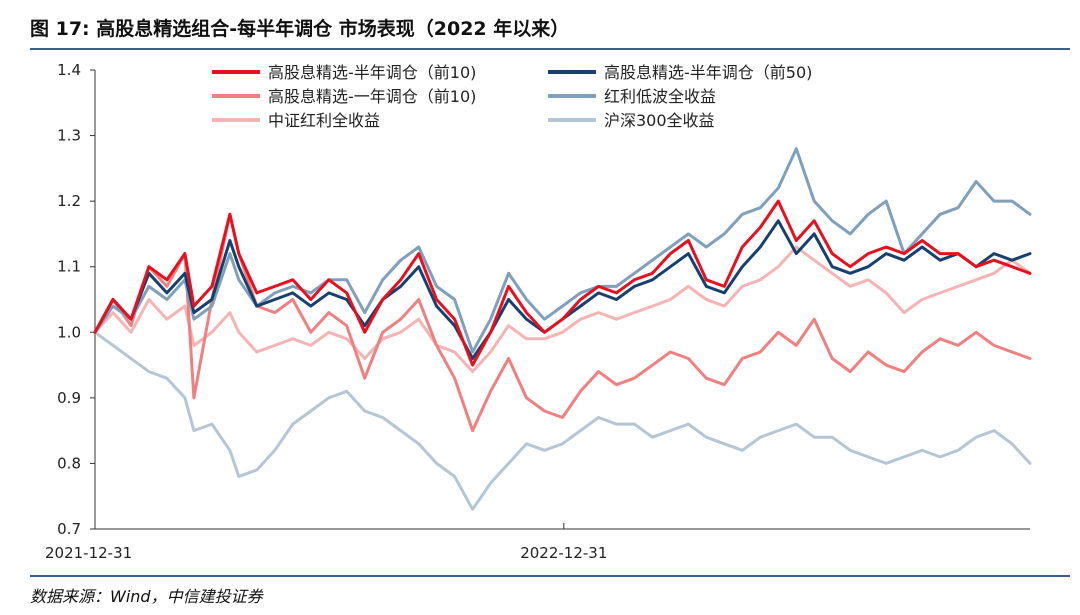 The height and width of the screenshot is (615, 1080). Describe the element at coordinates (69, 398) in the screenshot. I see `y-tick-label: 0.9` at that location.